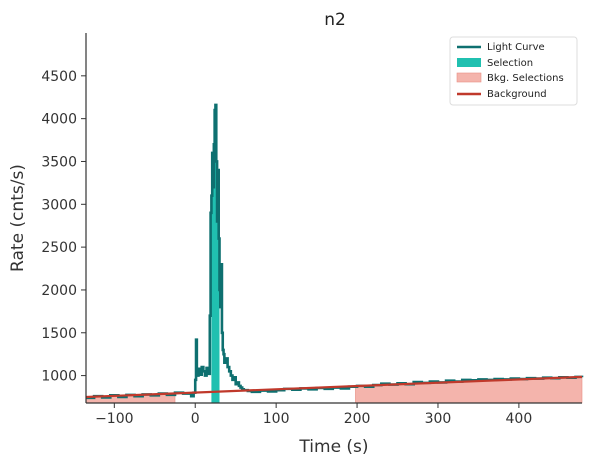  What do you see at coordinates (59, 205) in the screenshot?
I see `y-tick-label: 3000` at bounding box center [59, 205].